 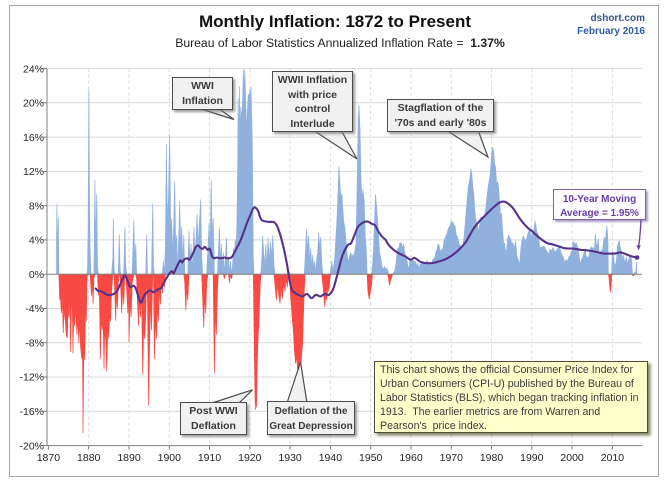 What do you see at coordinates (36, 241) in the screenshot?
I see `svg-text: 4%` at bounding box center [36, 241].